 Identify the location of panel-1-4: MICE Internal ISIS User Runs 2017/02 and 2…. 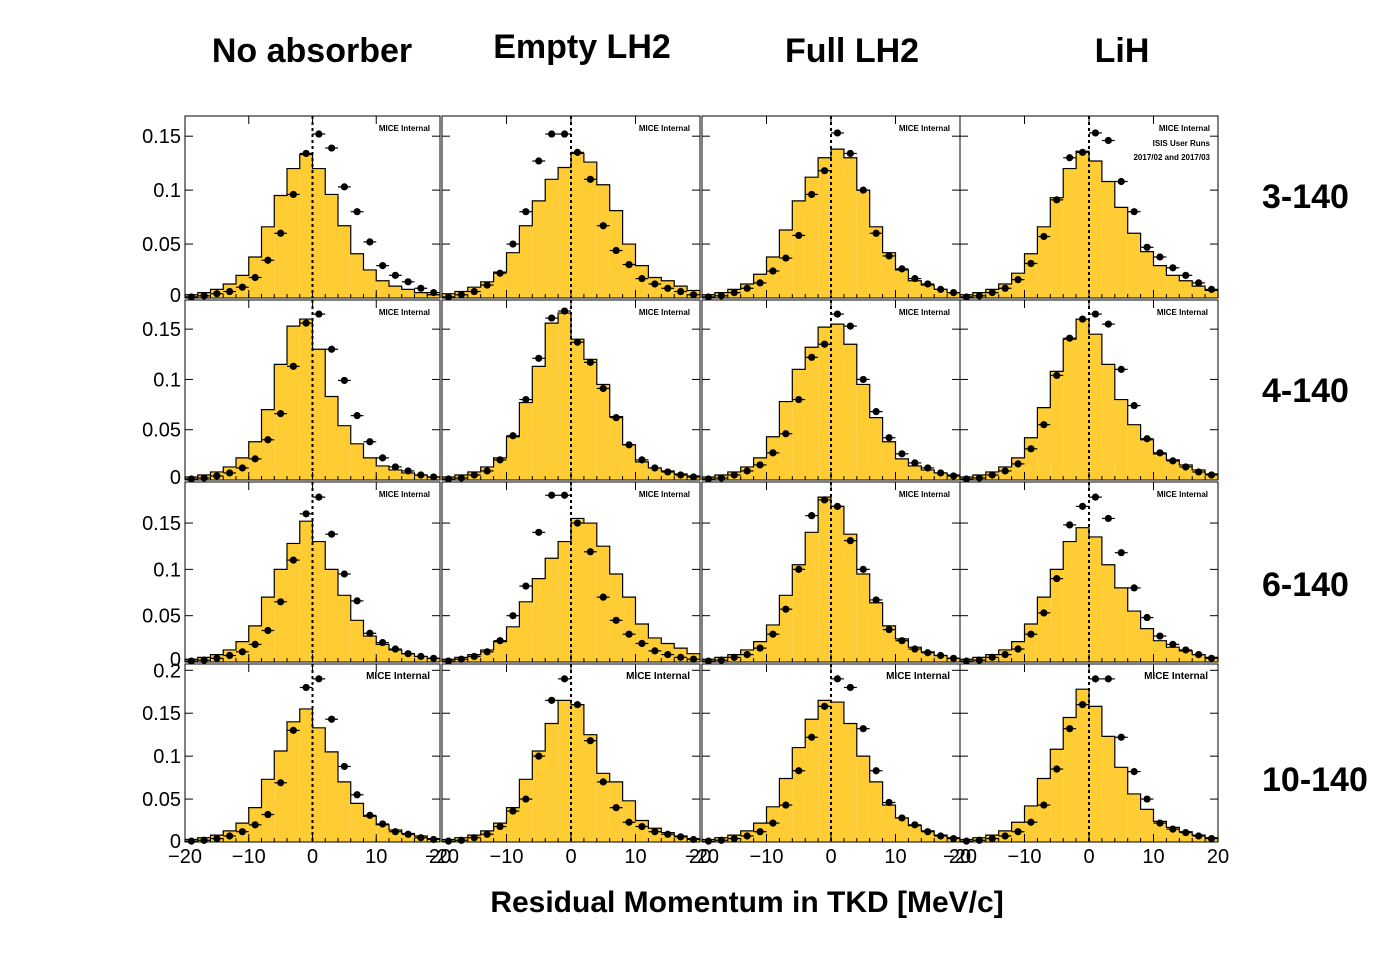
(1089, 208).